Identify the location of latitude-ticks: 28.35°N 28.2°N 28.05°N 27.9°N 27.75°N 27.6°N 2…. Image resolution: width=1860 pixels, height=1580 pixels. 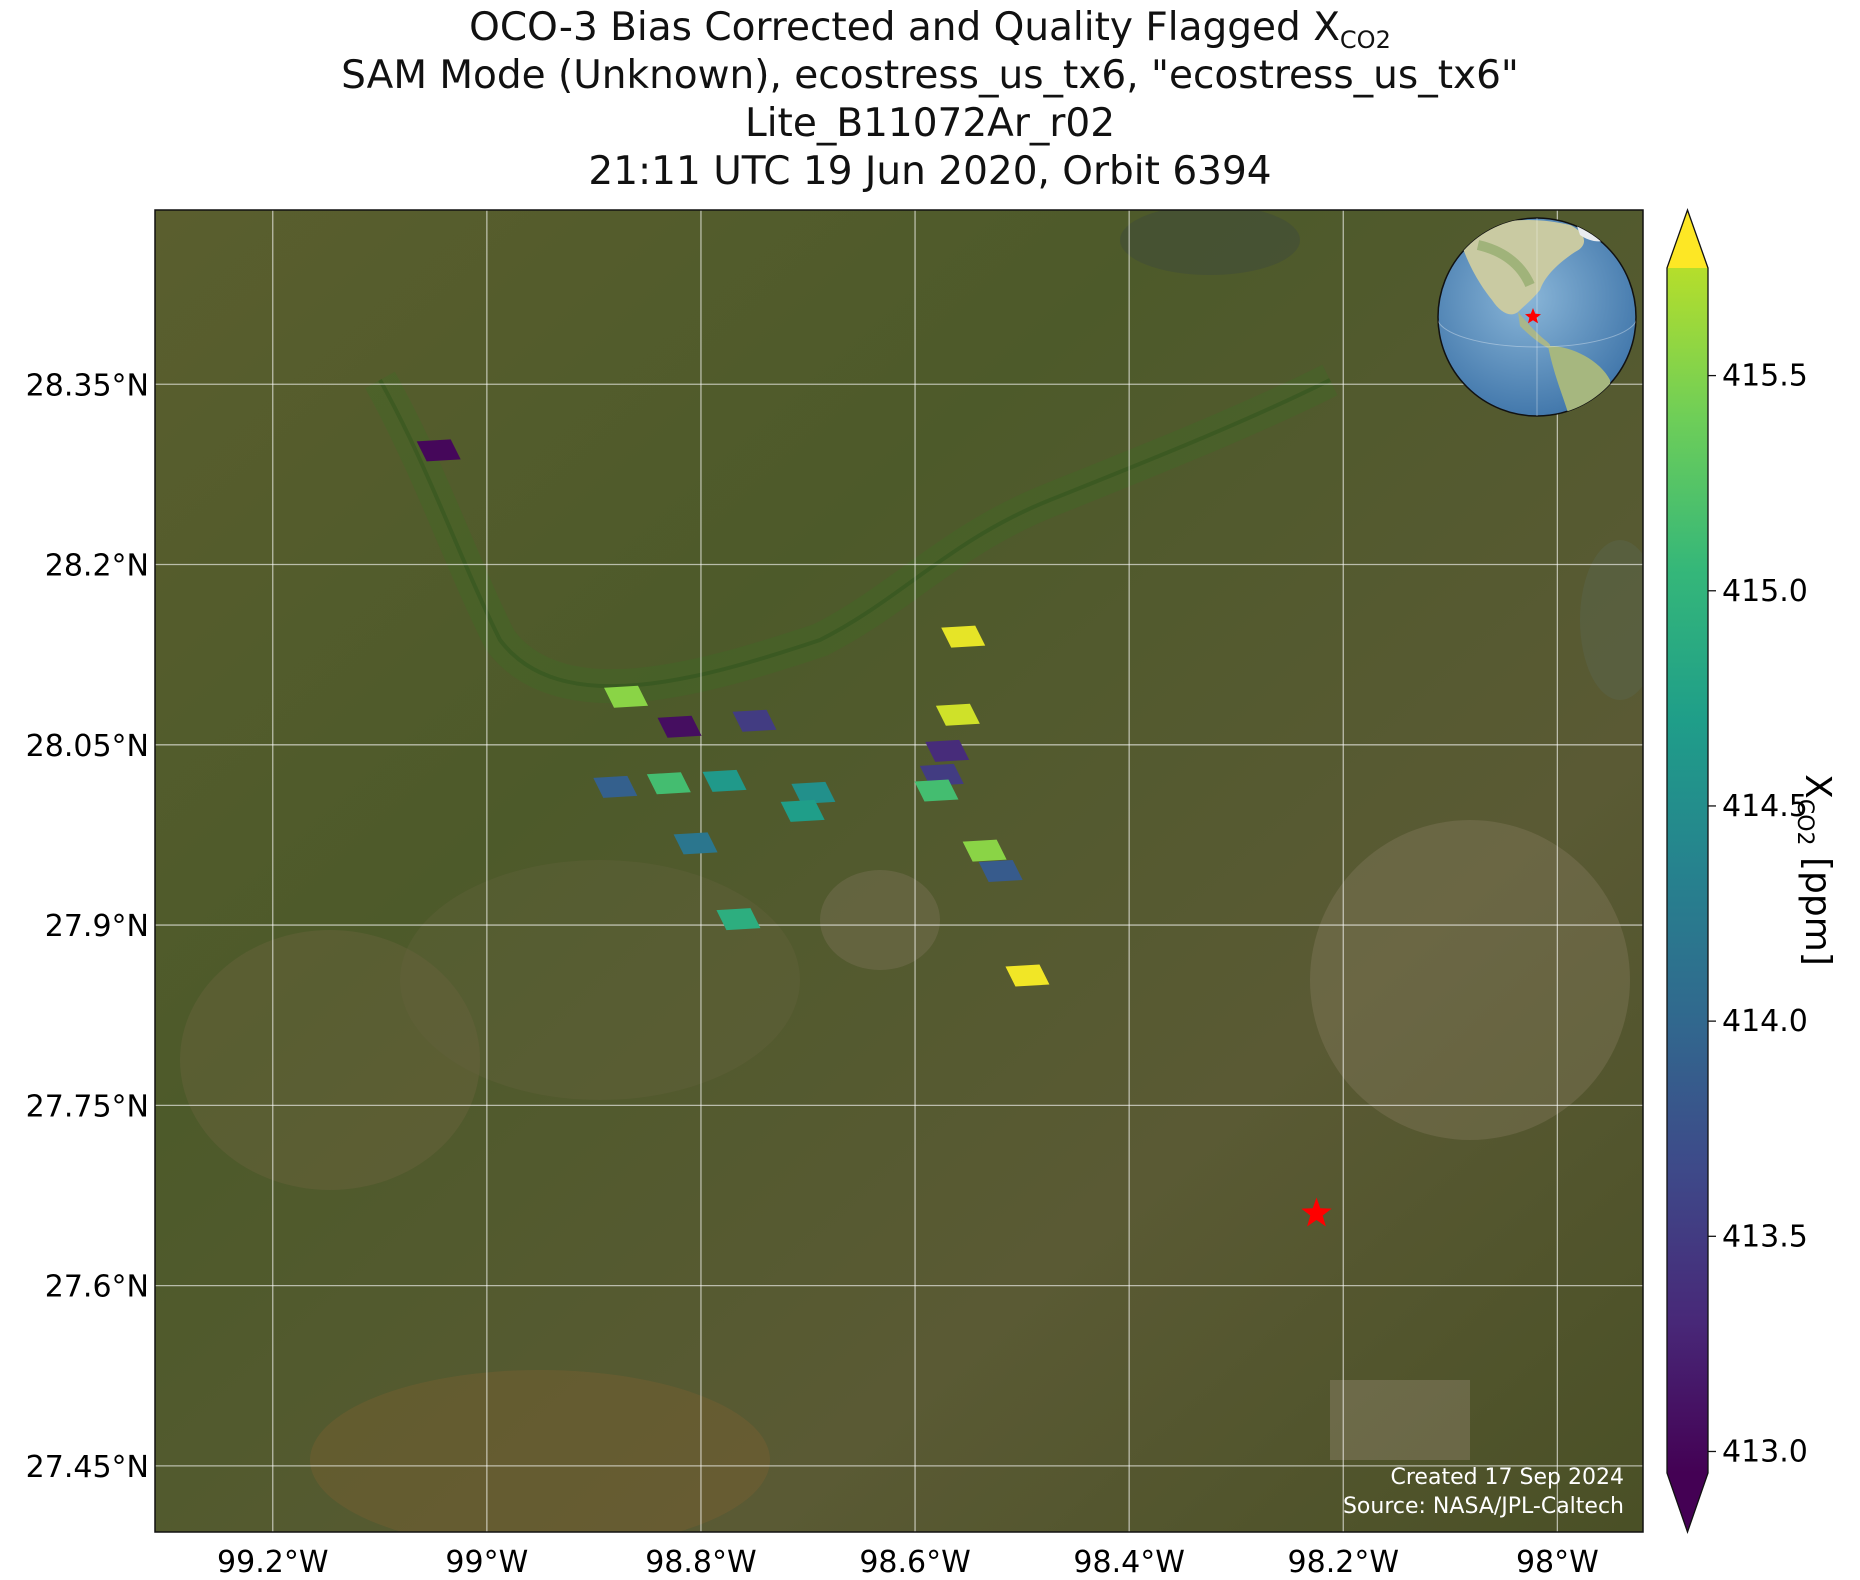
(87, 926).